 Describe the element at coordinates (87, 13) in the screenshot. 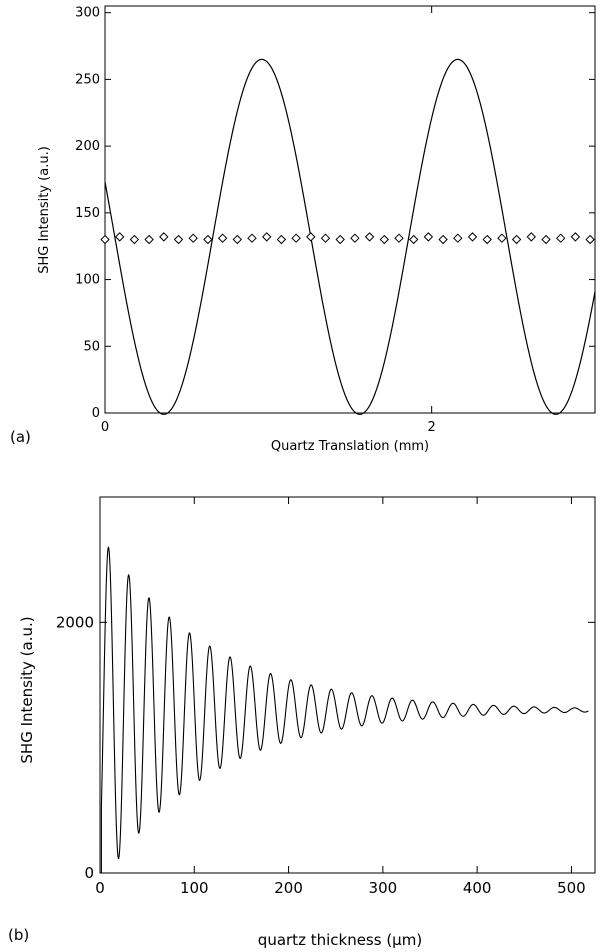

I see `panel-a-y-tick-label: 300` at that location.